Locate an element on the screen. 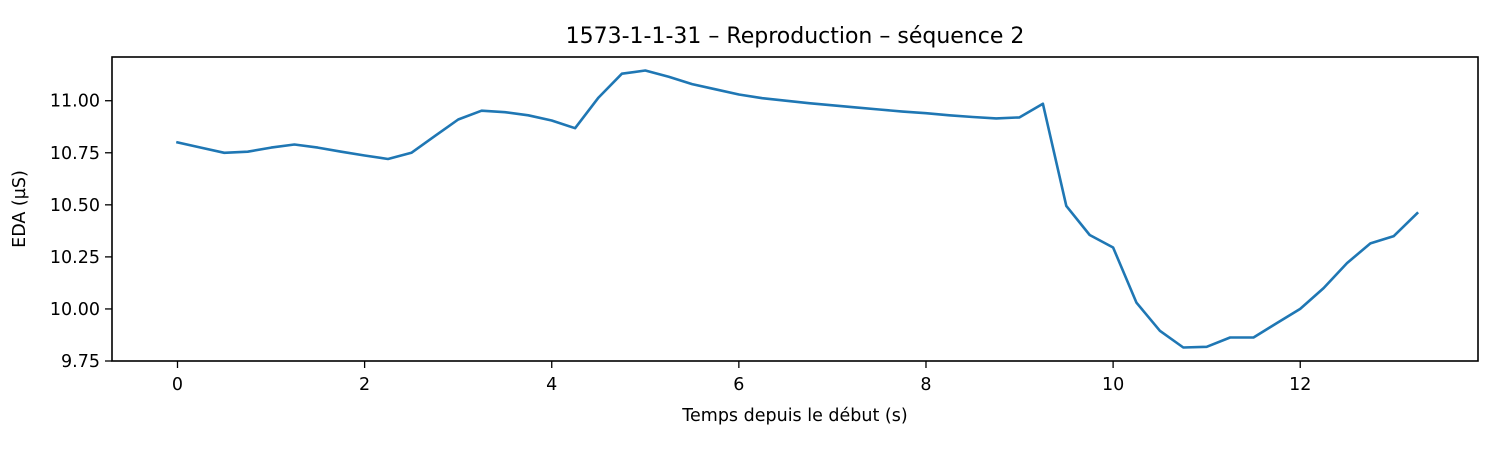 The height and width of the screenshot is (450, 1500). x-axis-ticks: 0 2 4 6 8 10 12 is located at coordinates (741, 378).